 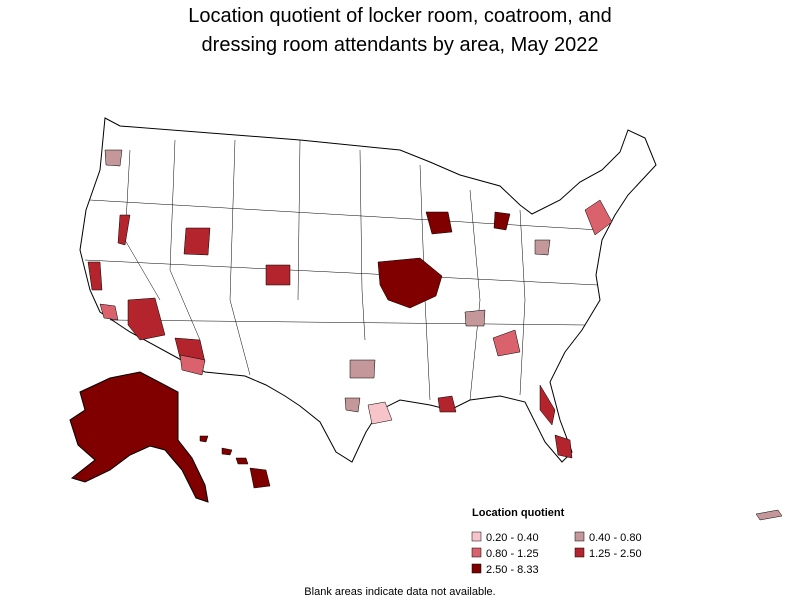 What do you see at coordinates (512, 554) in the screenshot?
I see `legend-label: 0.80 - 1.25` at bounding box center [512, 554].